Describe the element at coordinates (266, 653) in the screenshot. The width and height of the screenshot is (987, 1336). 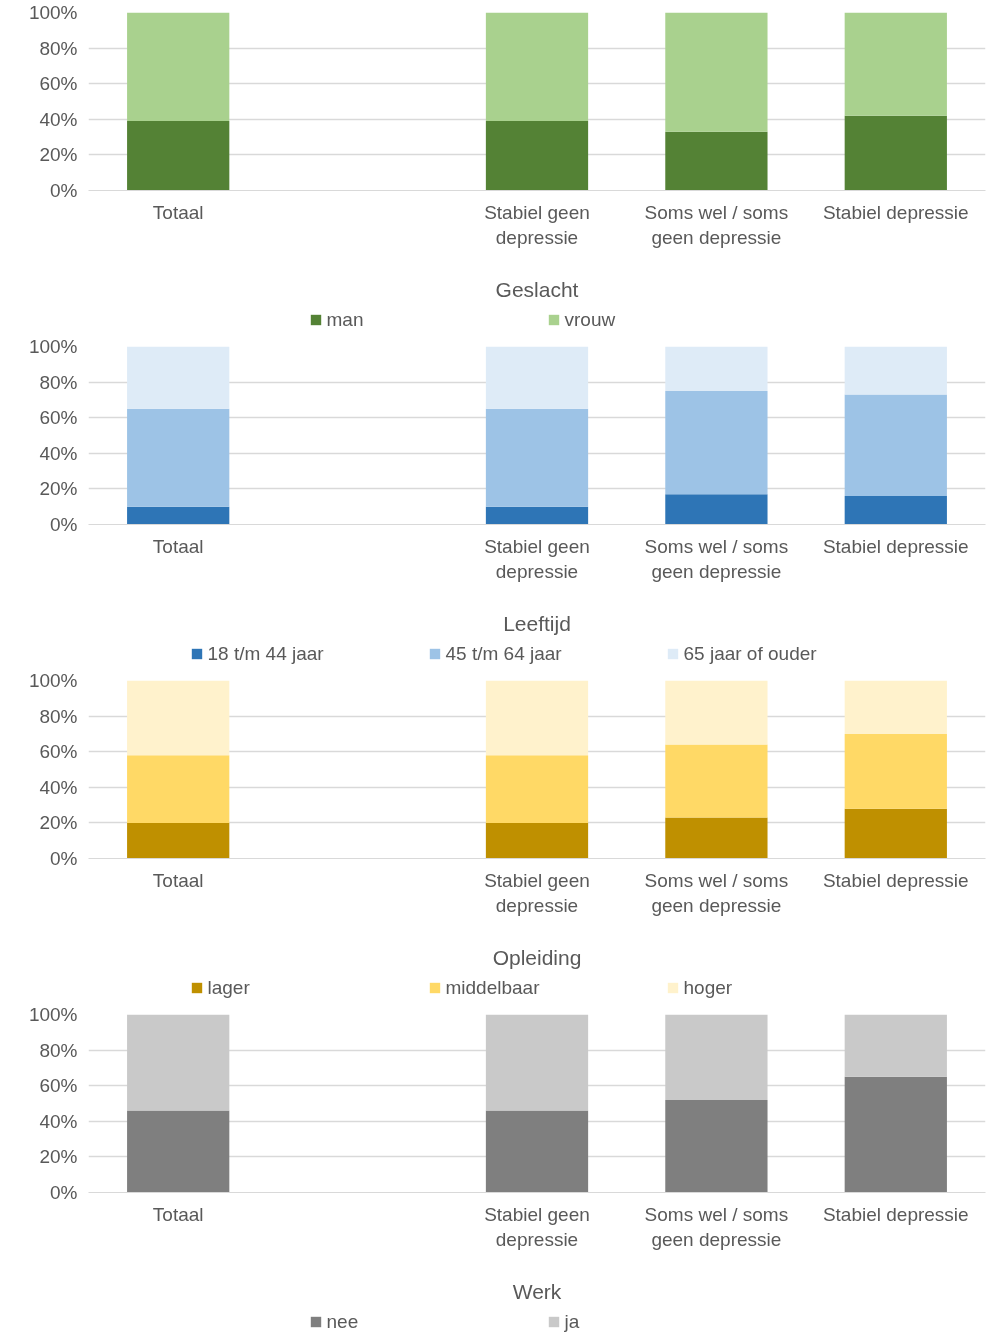
I see `legend-label: 18 t/m 44 jaar` at that location.